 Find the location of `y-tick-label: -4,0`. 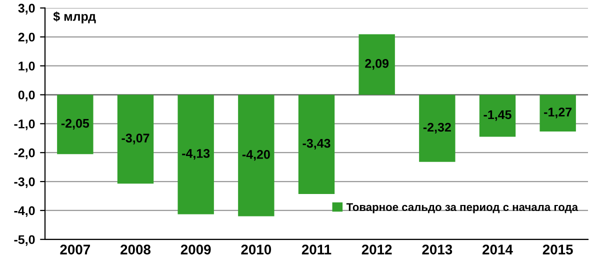

y-tick-label: -4,0 is located at coordinates (24, 211).